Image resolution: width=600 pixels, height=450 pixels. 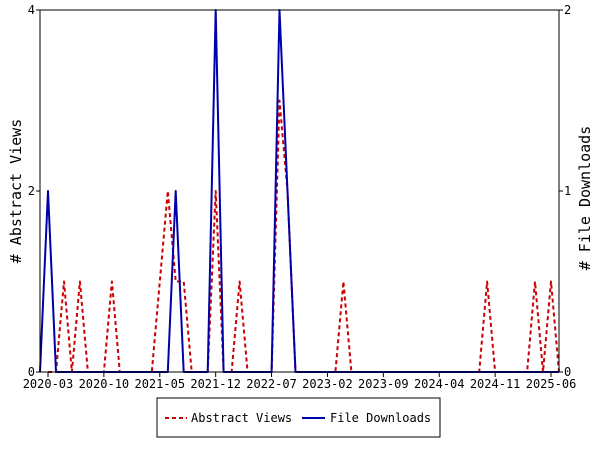 I want to click on x-tick-label-9: 2025-06, so click(x=551, y=384).